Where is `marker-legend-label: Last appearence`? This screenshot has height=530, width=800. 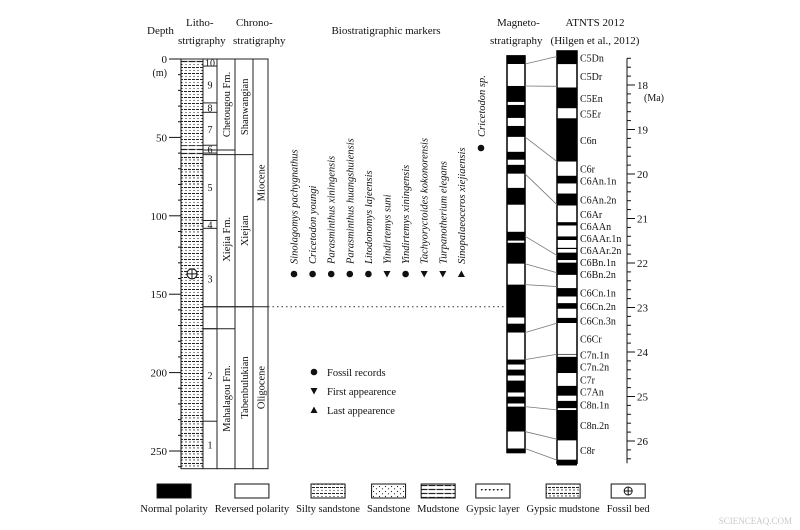 marker-legend-label: Last appearence is located at coordinates (361, 411).